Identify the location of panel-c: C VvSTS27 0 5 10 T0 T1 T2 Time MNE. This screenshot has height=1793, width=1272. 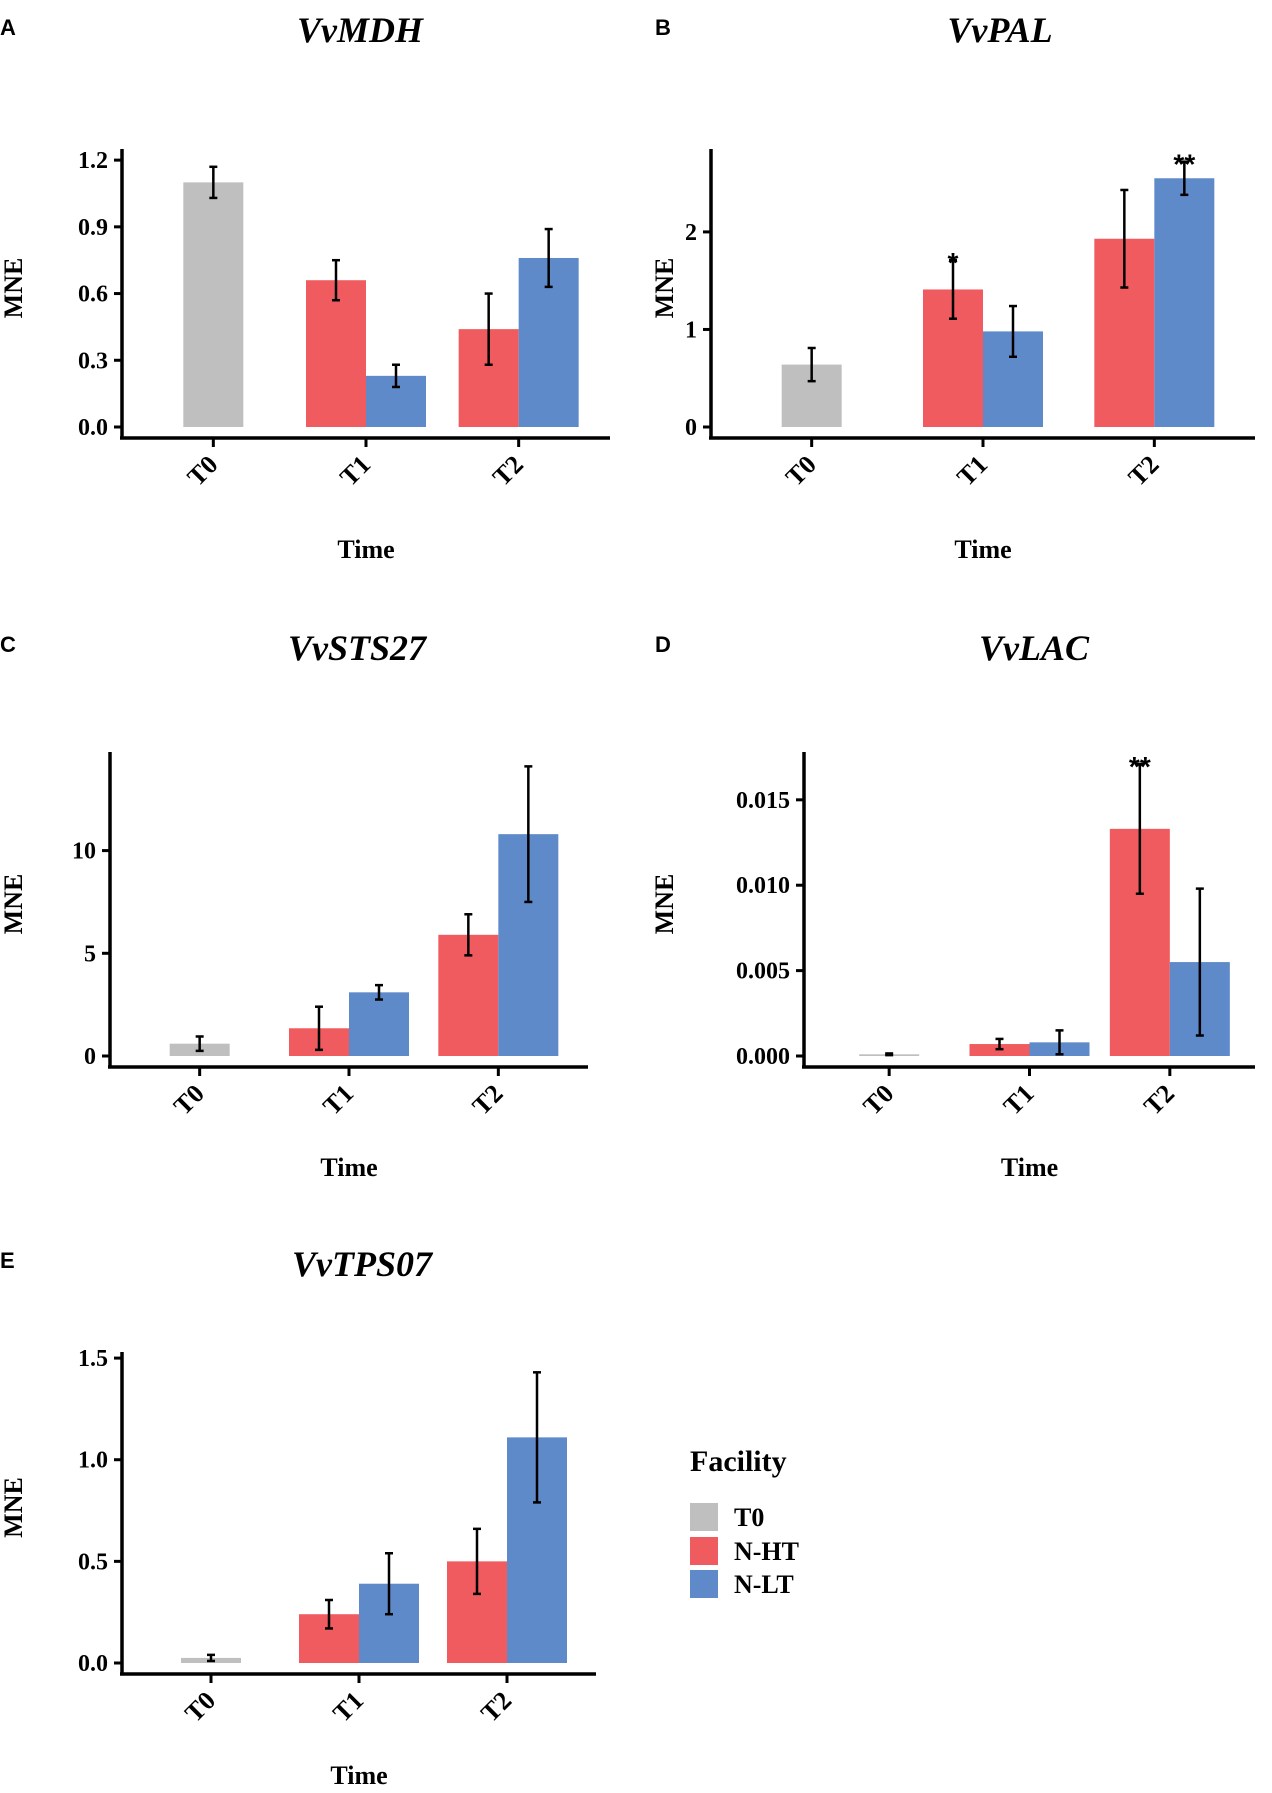
(294, 905).